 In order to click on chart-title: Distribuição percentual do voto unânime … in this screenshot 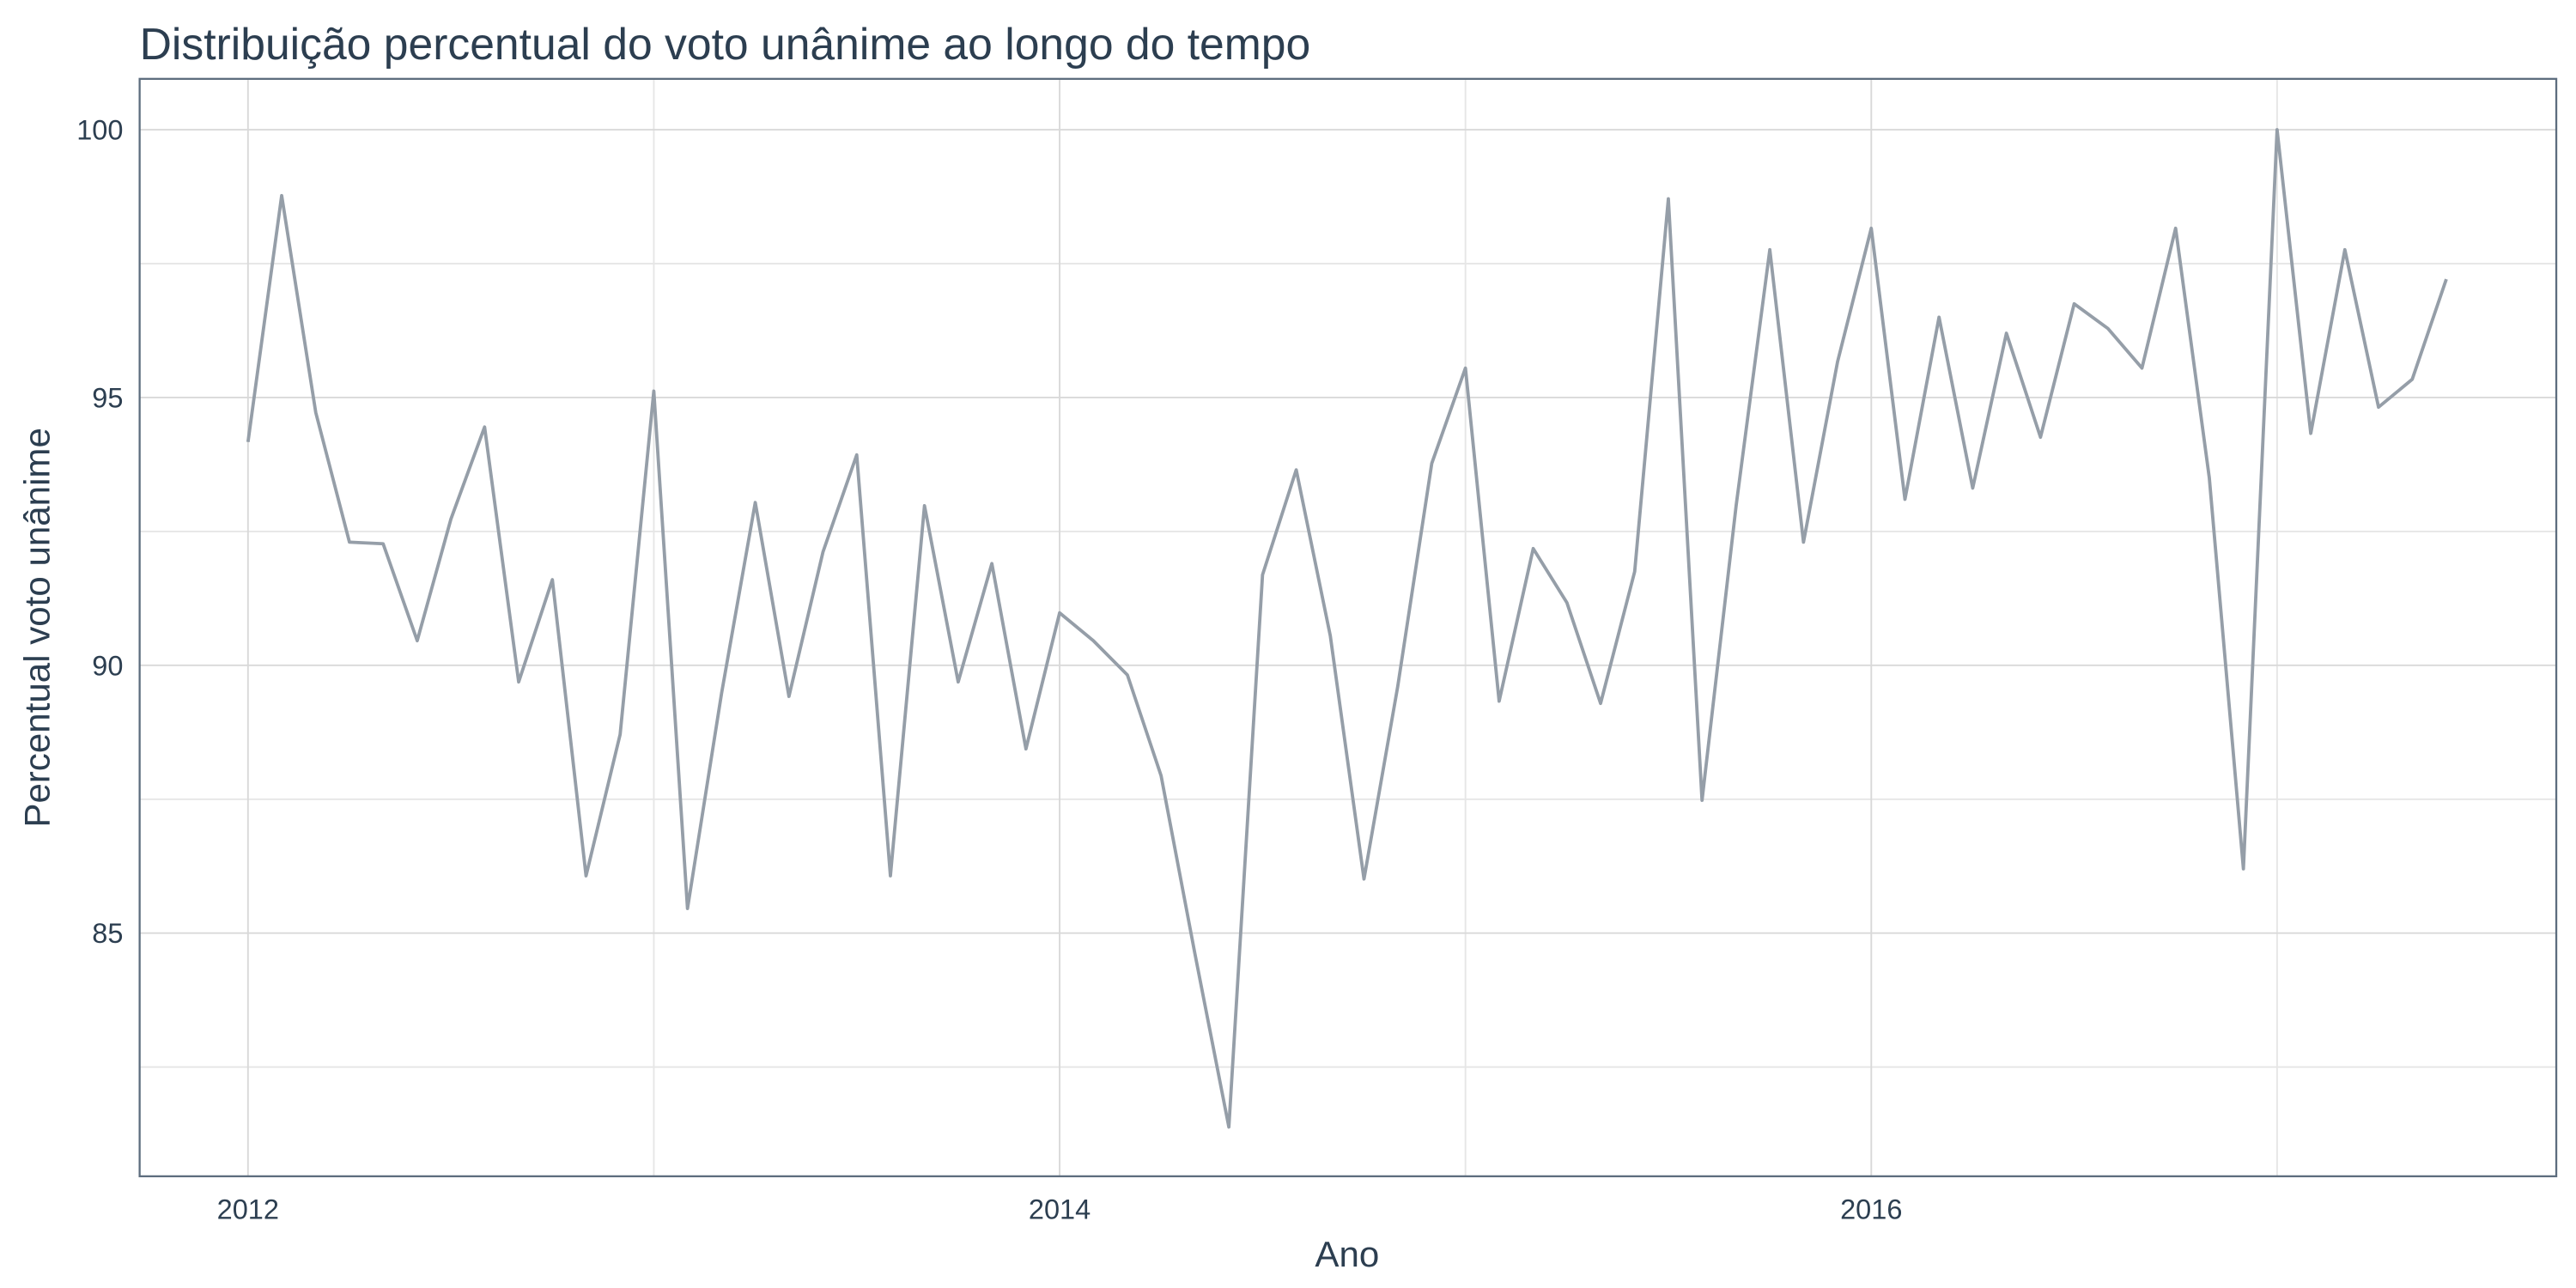, I will do `click(726, 44)`.